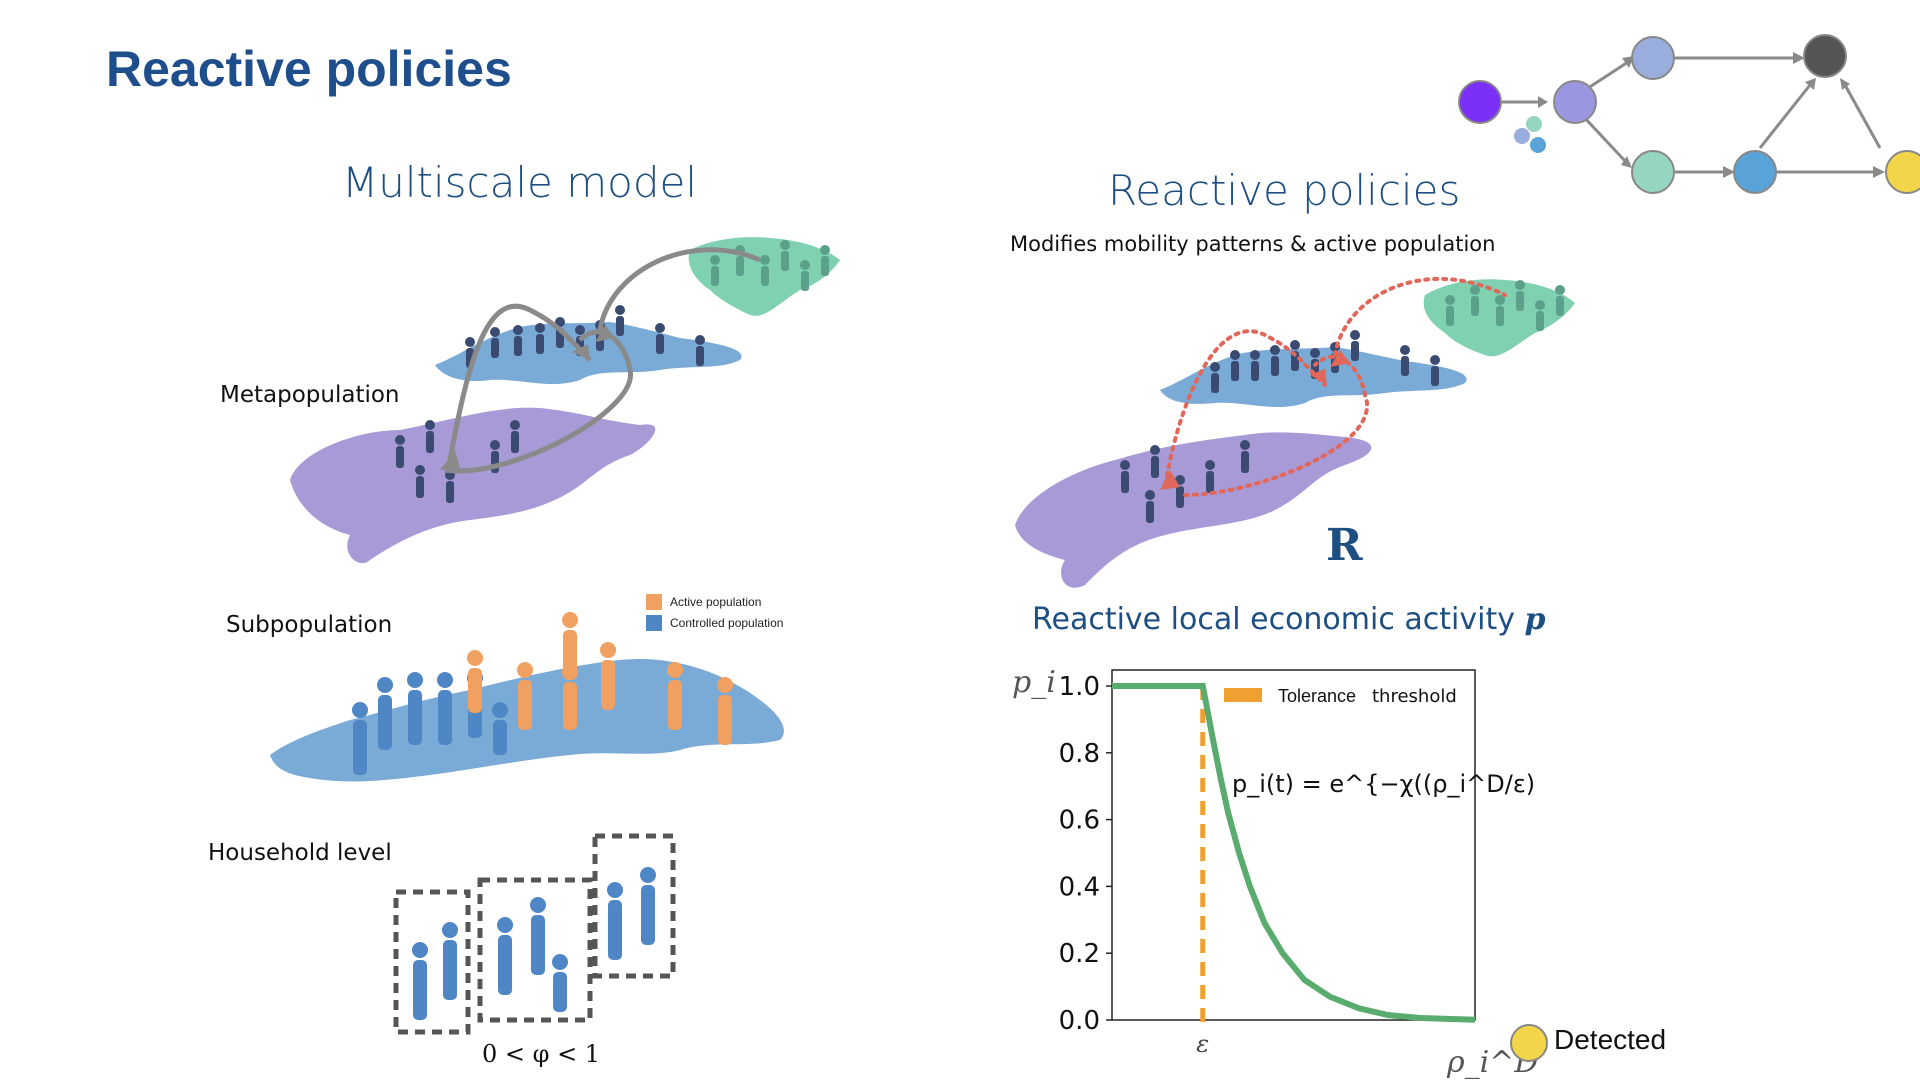 The height and width of the screenshot is (1080, 1920). I want to click on x-ticks: ε, so click(1202, 1044).